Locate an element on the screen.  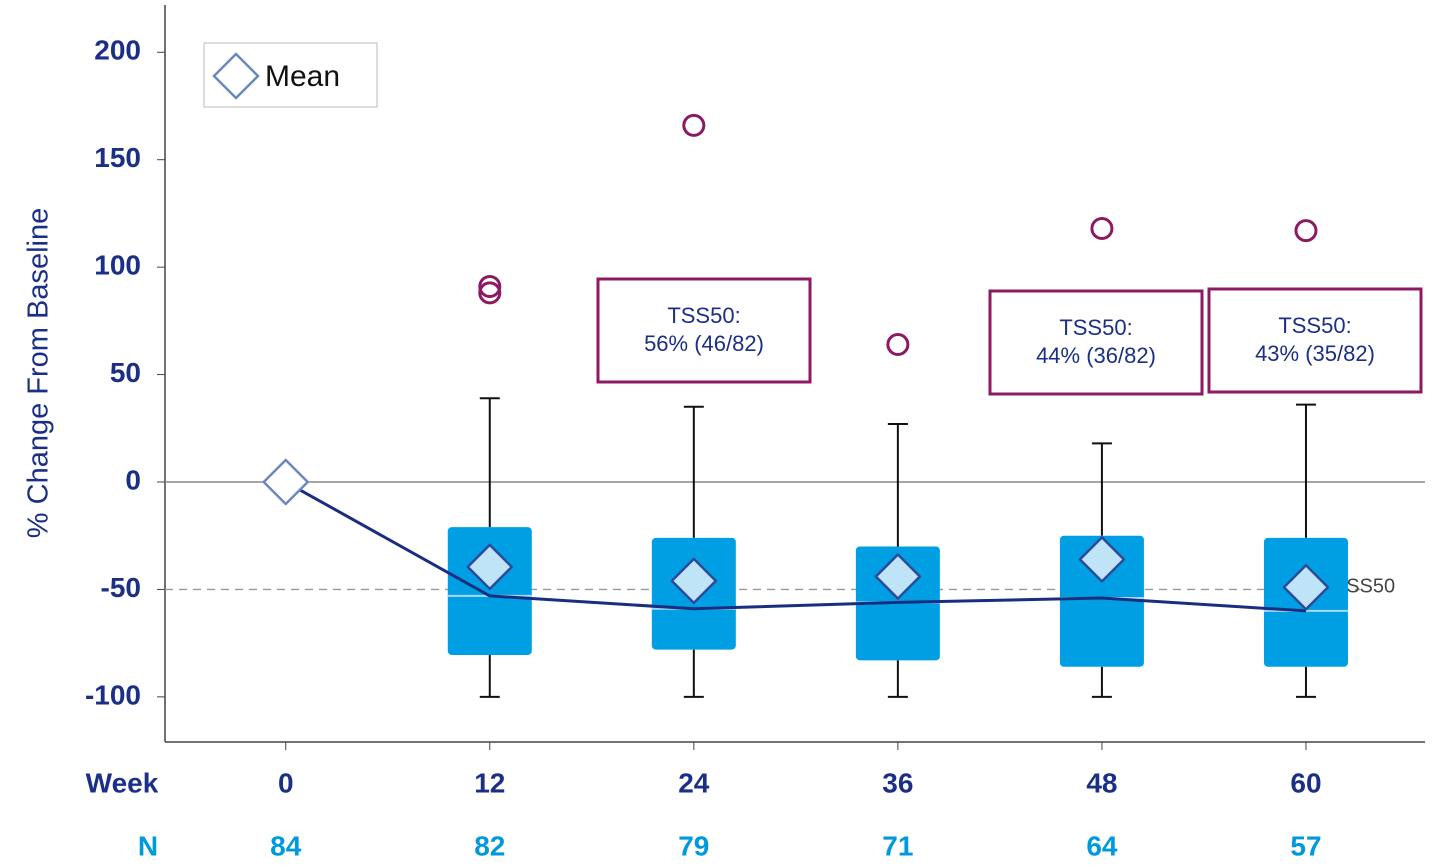
legend-marker is located at coordinates (236, 76).